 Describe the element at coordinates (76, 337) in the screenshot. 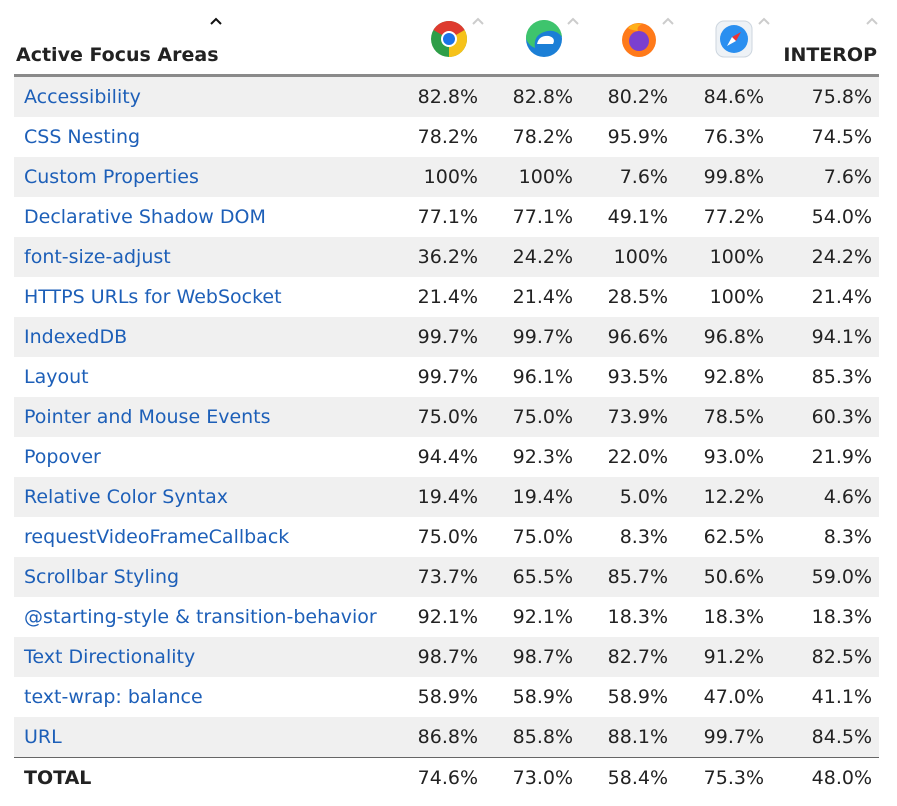

I see `focus-area-link: IndexedDB` at that location.